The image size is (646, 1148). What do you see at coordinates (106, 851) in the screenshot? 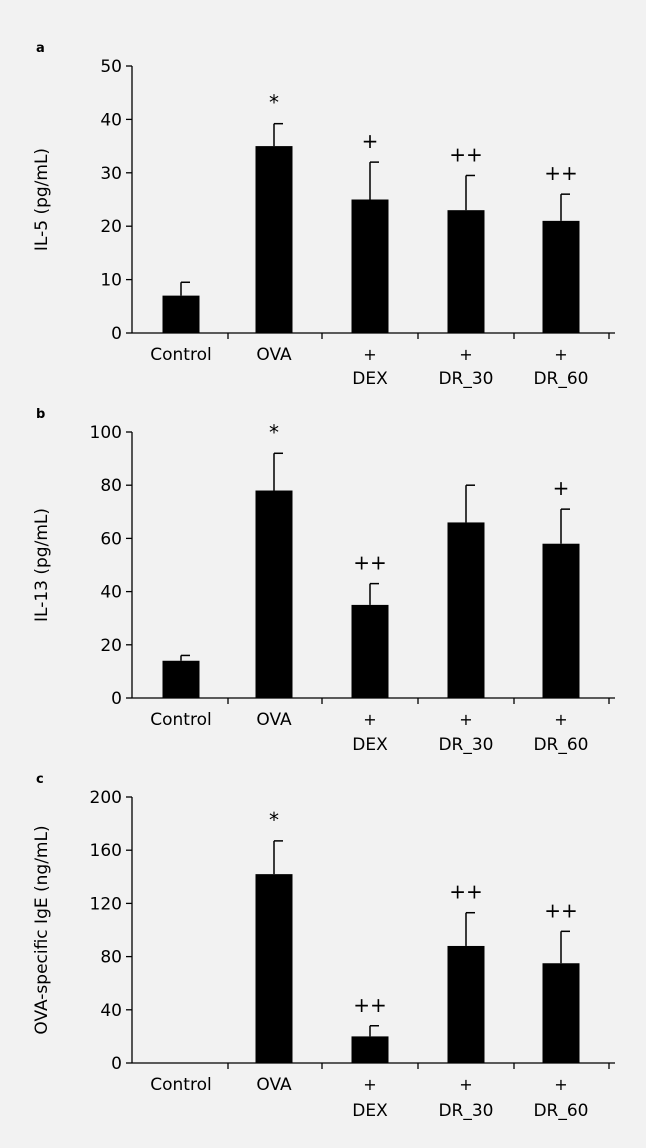
I see `y-tick-label: 160` at bounding box center [106, 851].